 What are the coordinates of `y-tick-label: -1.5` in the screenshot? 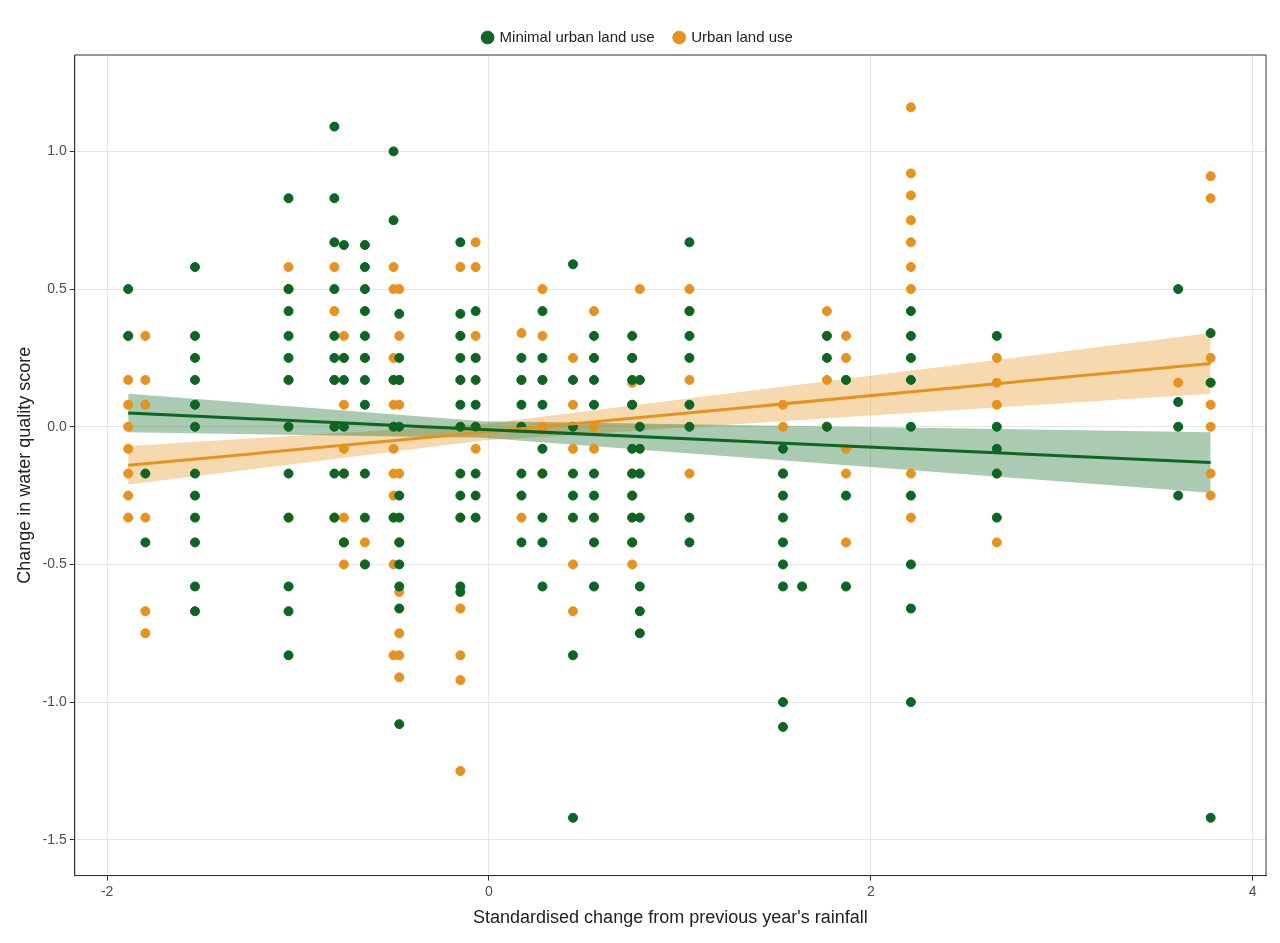 It's located at (54, 838).